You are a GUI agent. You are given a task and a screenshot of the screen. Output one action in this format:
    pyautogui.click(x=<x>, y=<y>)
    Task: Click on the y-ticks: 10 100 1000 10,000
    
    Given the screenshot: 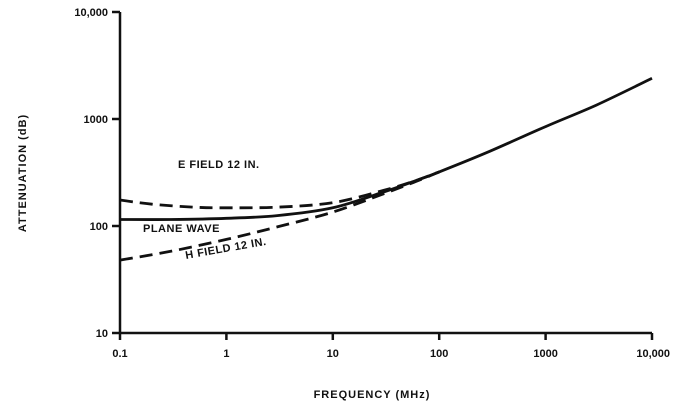 What is the action you would take?
    pyautogui.click(x=97, y=173)
    